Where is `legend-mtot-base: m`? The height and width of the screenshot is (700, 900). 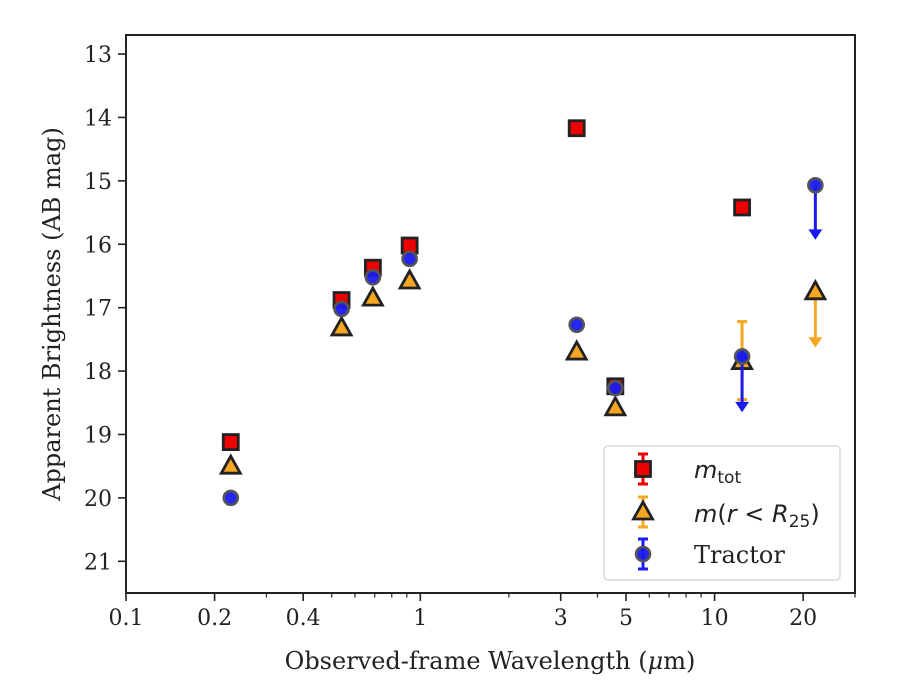 legend-mtot-base: m is located at coordinates (705, 470).